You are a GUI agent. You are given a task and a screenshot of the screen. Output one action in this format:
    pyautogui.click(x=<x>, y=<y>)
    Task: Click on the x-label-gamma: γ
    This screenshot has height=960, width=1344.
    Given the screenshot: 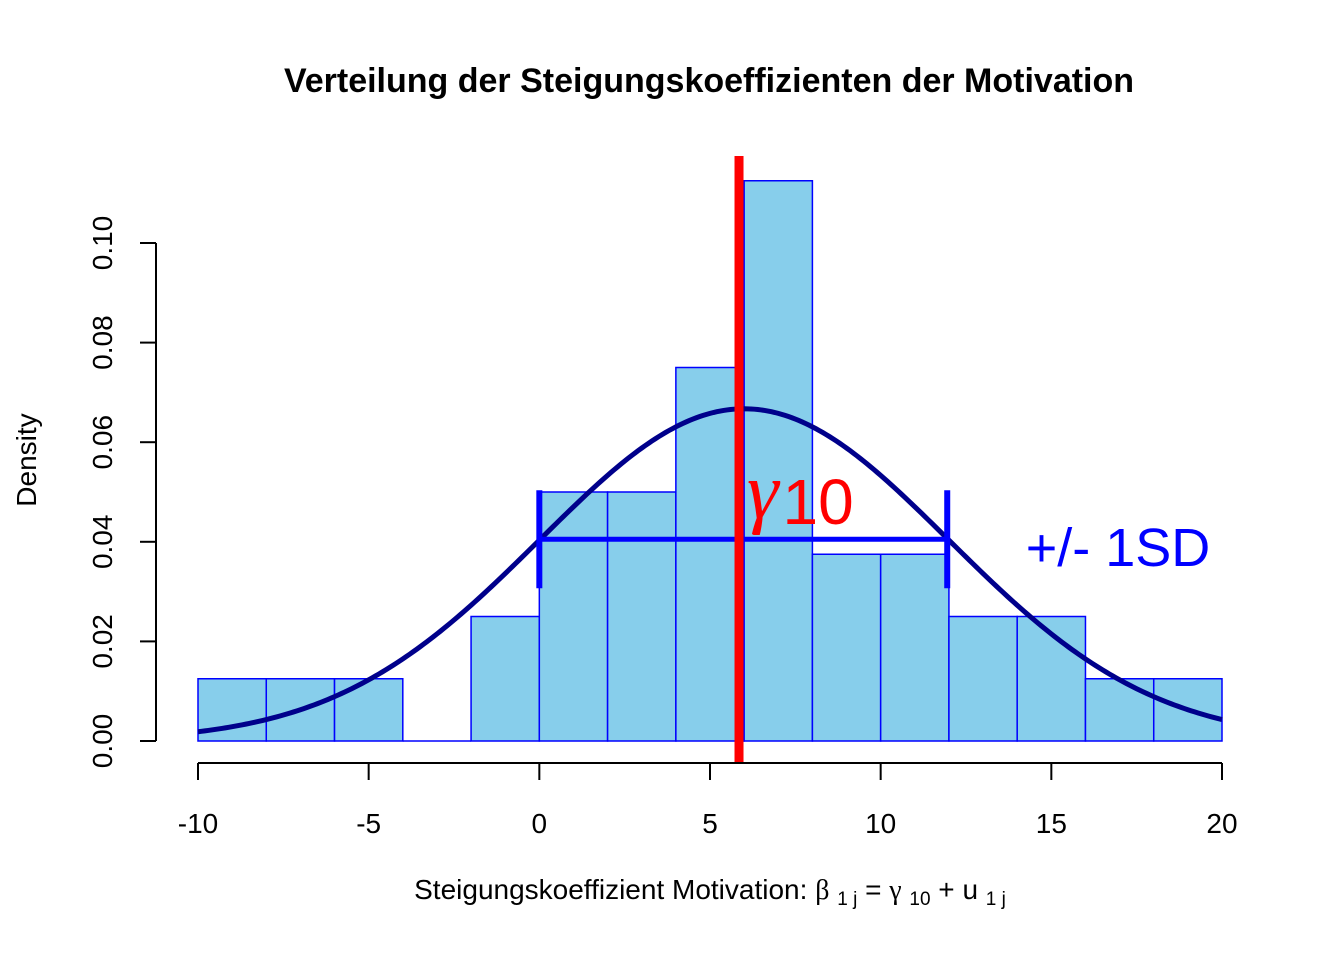 What is the action you would take?
    pyautogui.click(x=894, y=890)
    